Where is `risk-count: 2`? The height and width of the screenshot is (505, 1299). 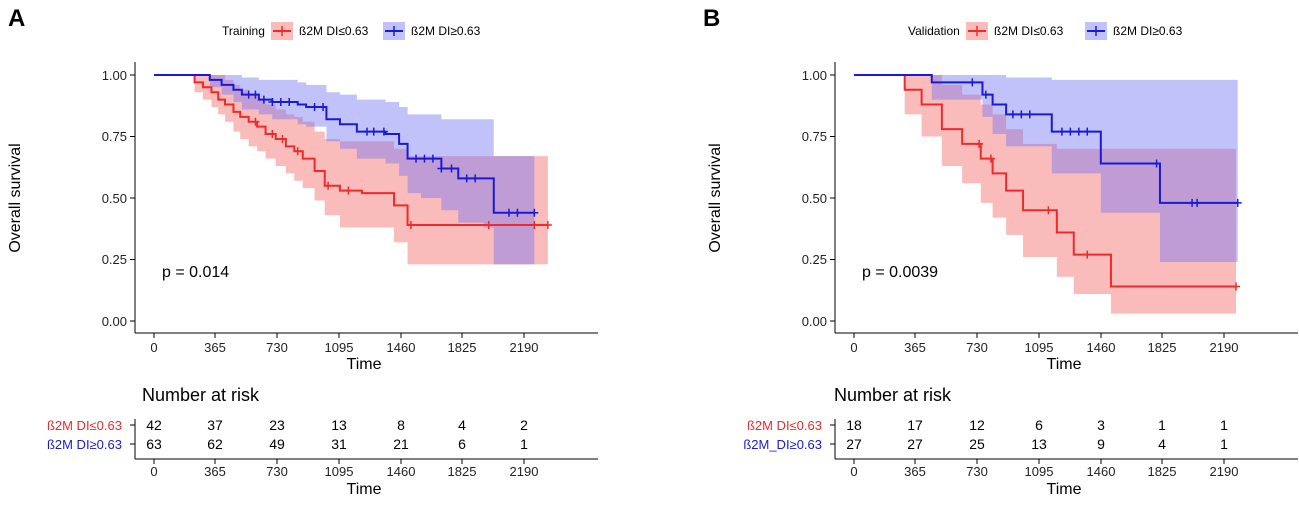 risk-count: 2 is located at coordinates (524, 425).